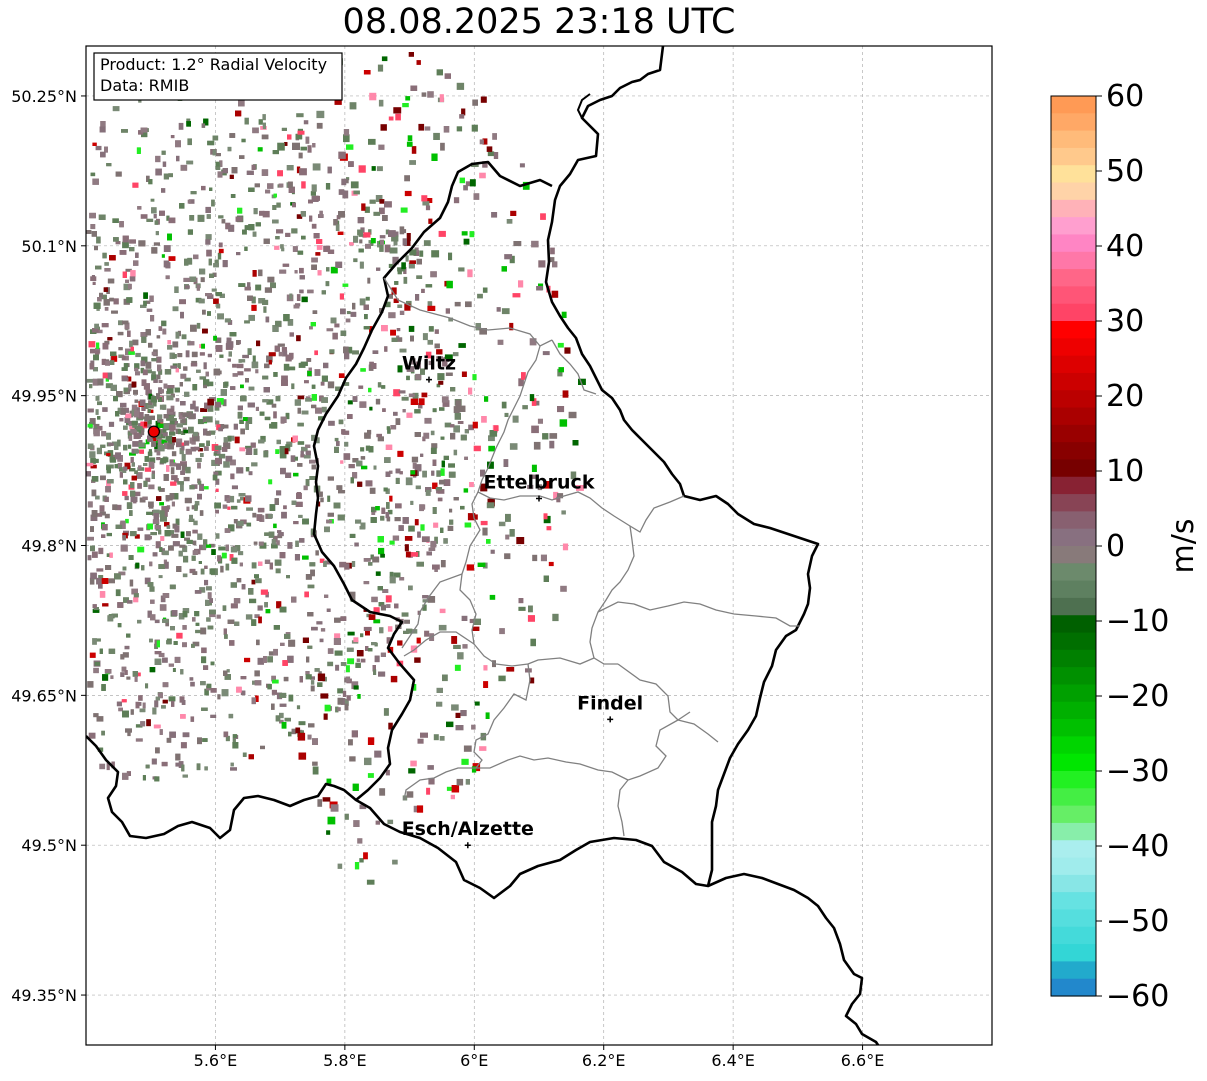 The image size is (1207, 1081). Describe the element at coordinates (345, 1060) in the screenshot. I see `x-tick-label: 5.8°E` at that location.